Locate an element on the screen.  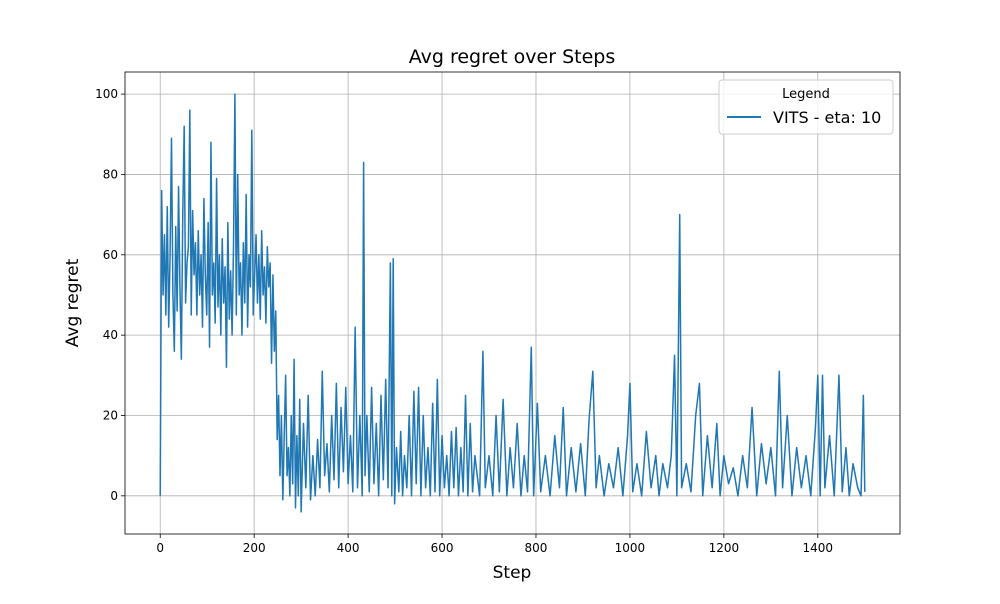
x-tick-label: 600 is located at coordinates (442, 548).